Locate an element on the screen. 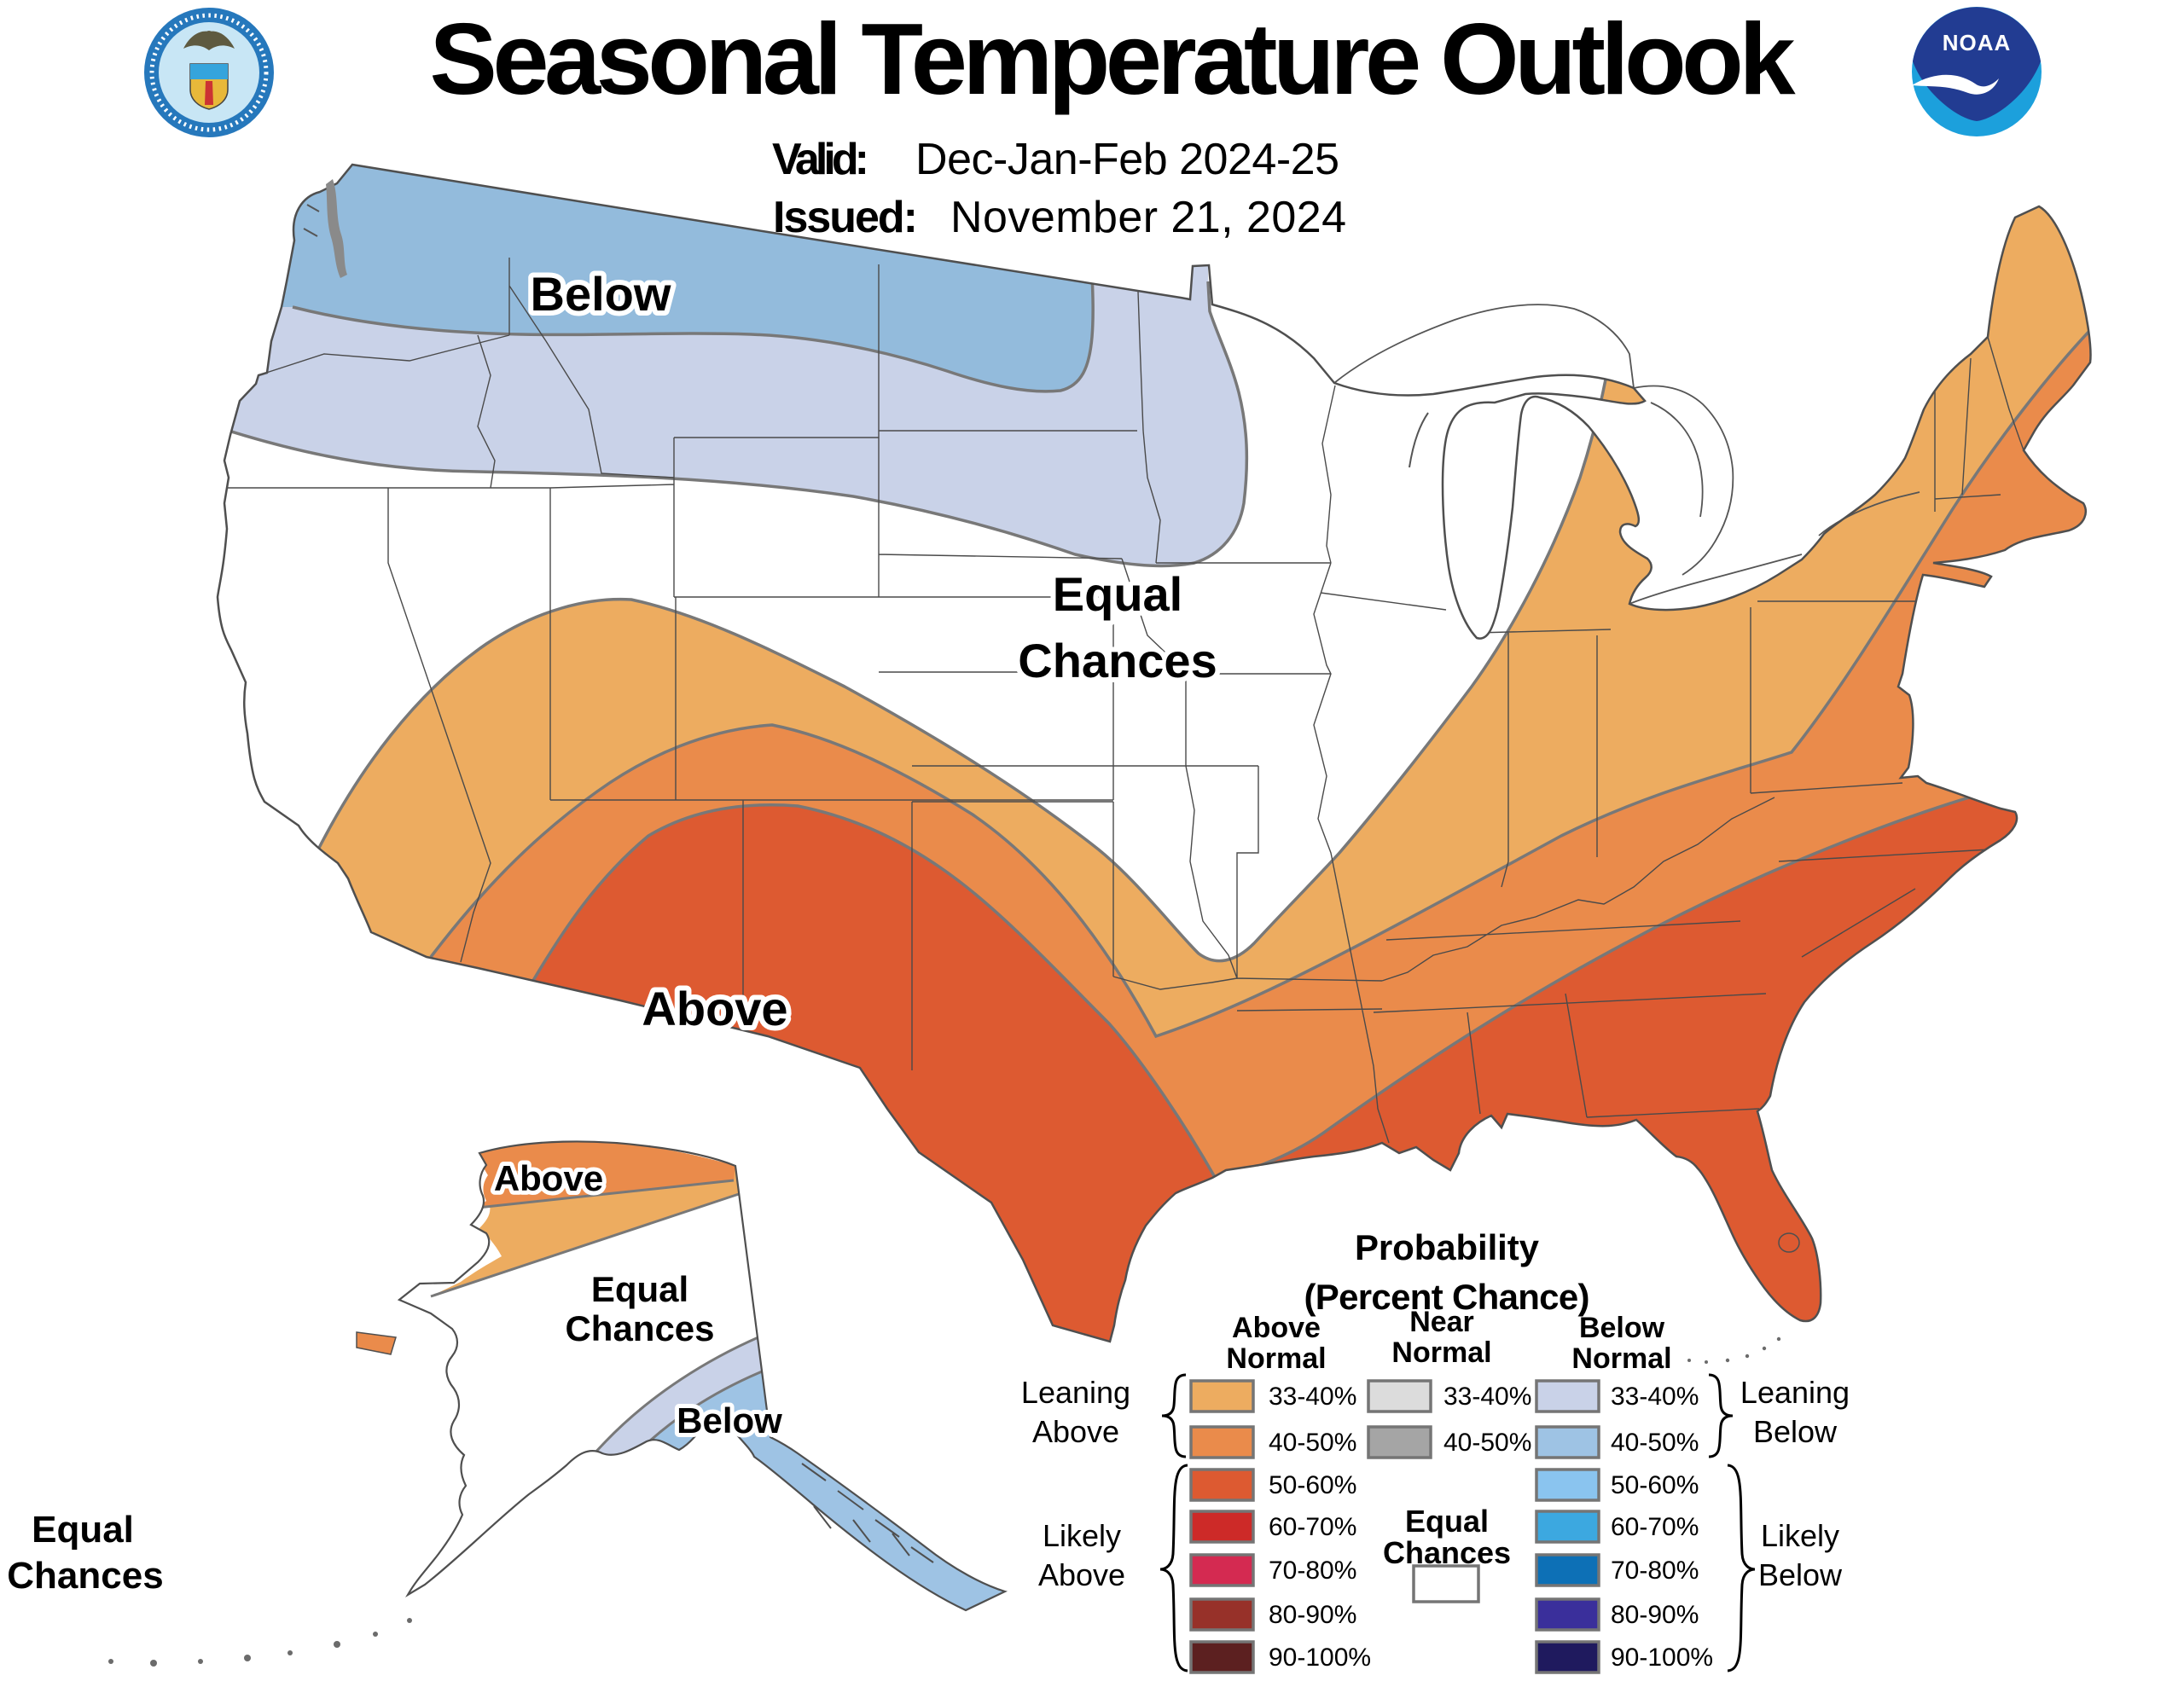 This screenshot has height=1687, width=2184. svg-text: Valid: is located at coordinates (820, 159).